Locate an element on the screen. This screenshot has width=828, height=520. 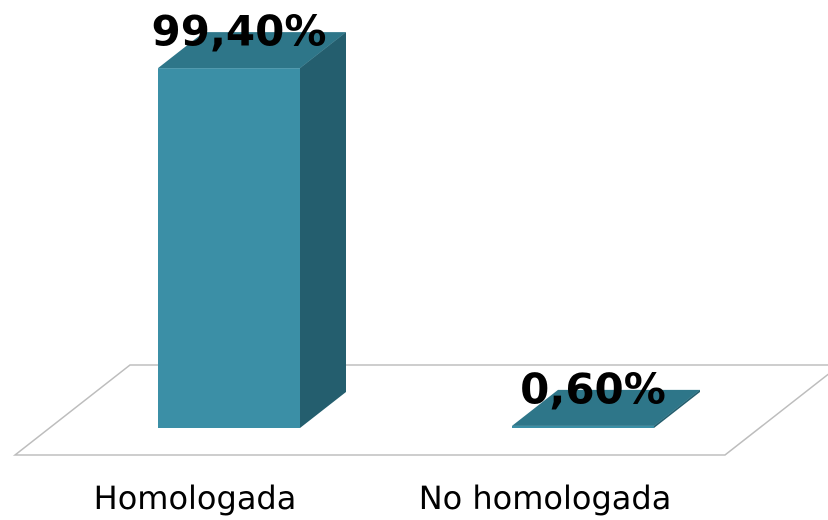
x-tick-label: Homologada is located at coordinates (195, 498).